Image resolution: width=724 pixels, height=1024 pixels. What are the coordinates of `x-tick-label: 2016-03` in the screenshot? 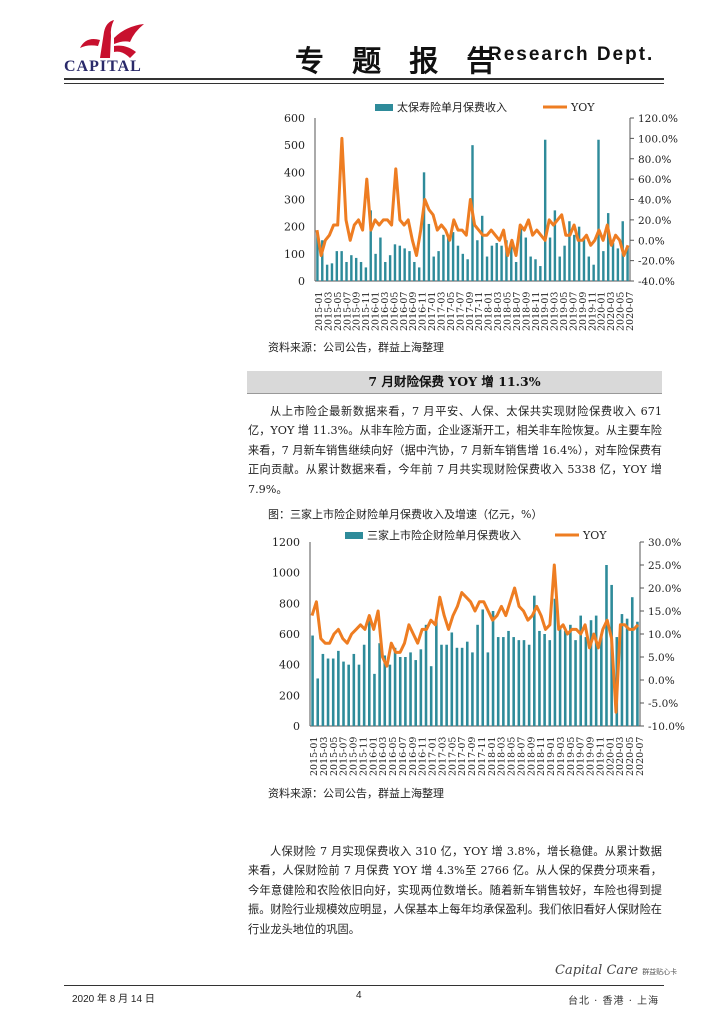 It's located at (383, 756).